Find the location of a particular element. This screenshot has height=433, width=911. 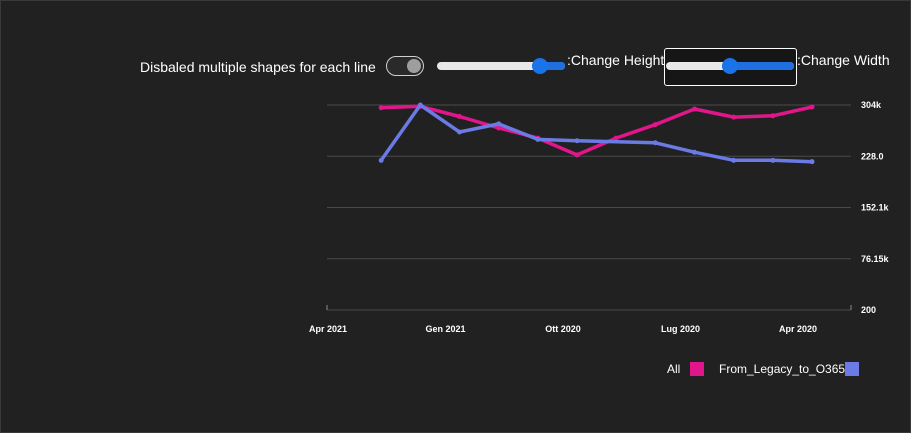

shapes-toggle-label: Disbaled multiple shapes for each line is located at coordinates (258, 67).